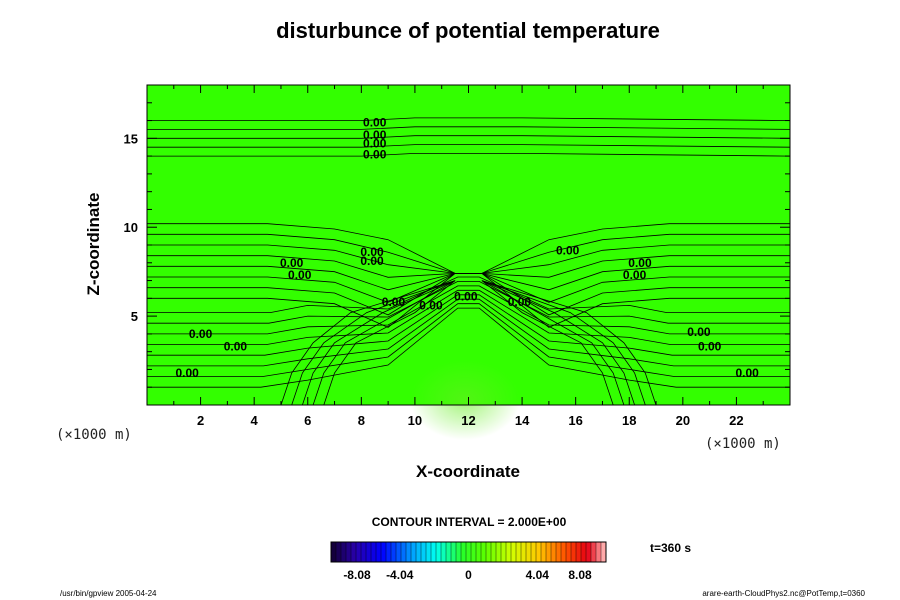 This screenshot has height=600, width=900. I want to click on x-tick-label: 6, so click(307, 420).